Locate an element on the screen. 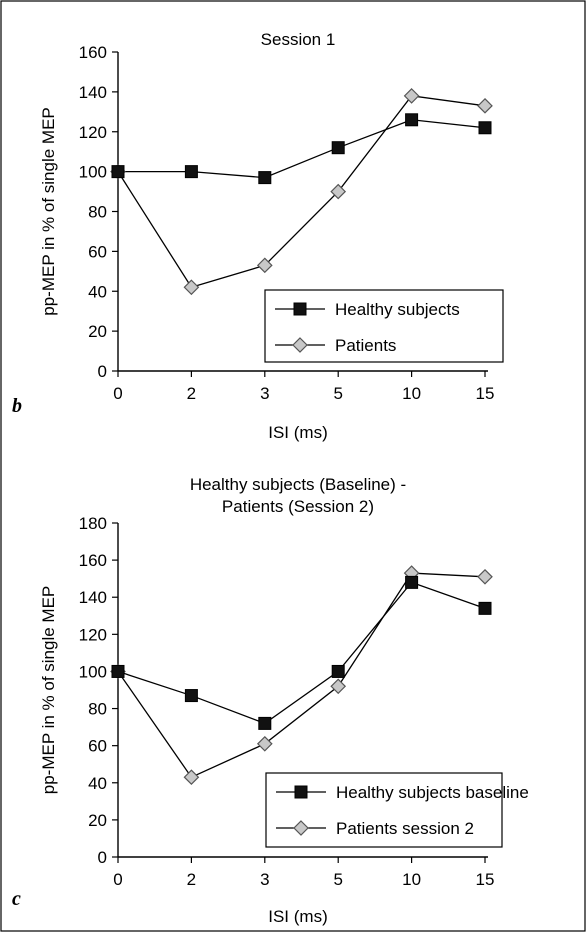 This screenshot has width=586, height=932. legend-label: Healthy subjects is located at coordinates (397, 309).